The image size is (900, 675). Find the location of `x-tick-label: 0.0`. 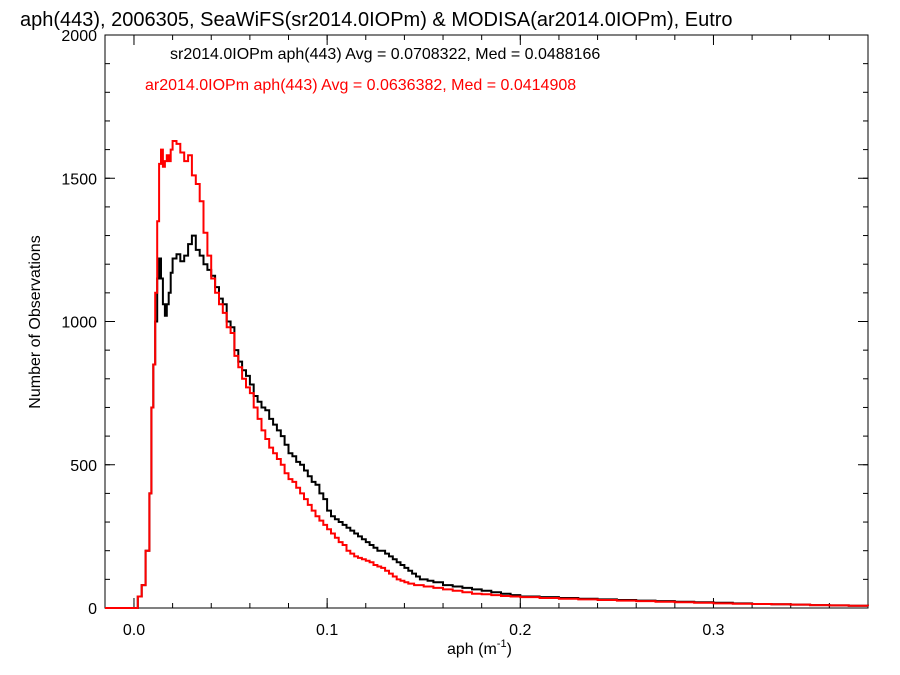

x-tick-label: 0.0 is located at coordinates (134, 630).